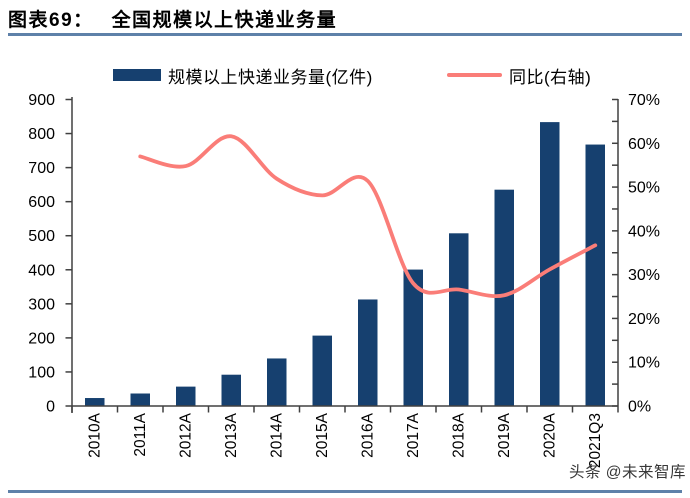  I want to click on bar-2013A, so click(231, 390).